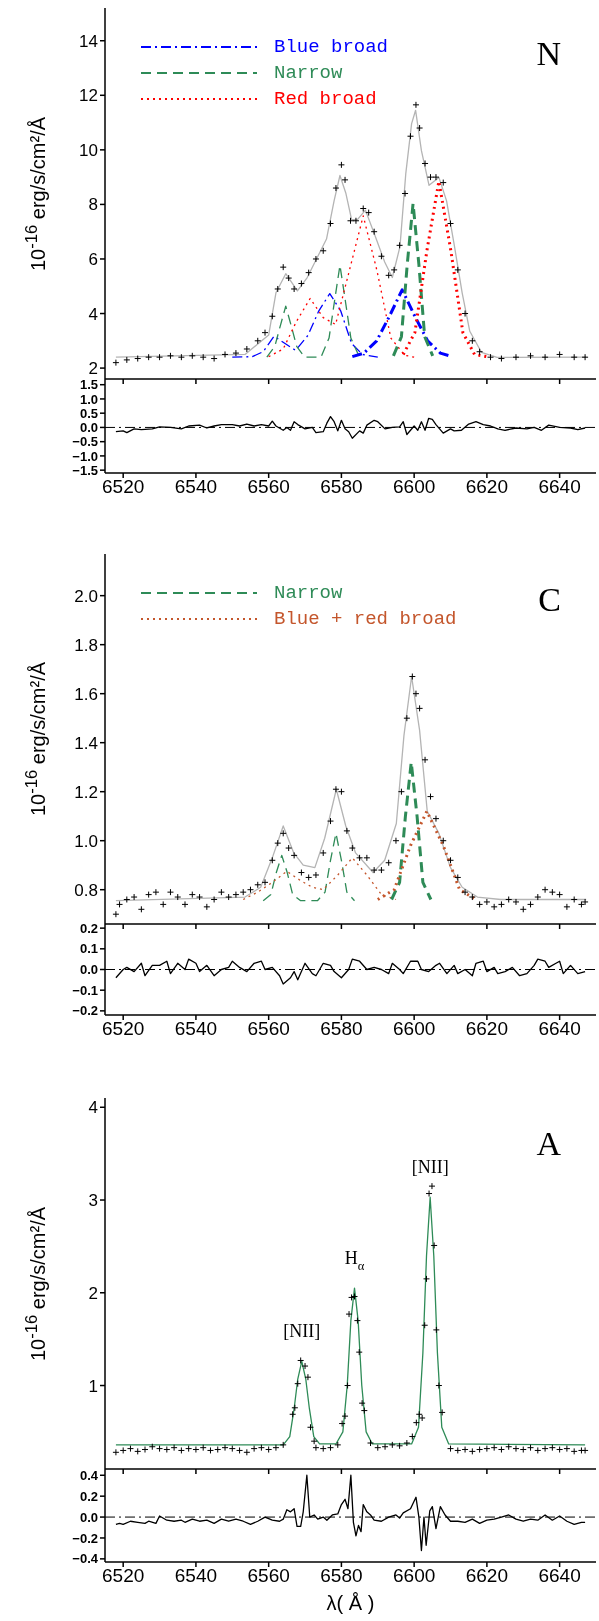 This screenshot has width=599, height=1621. I want to click on y-tick-label: 1.4, so click(86, 743).